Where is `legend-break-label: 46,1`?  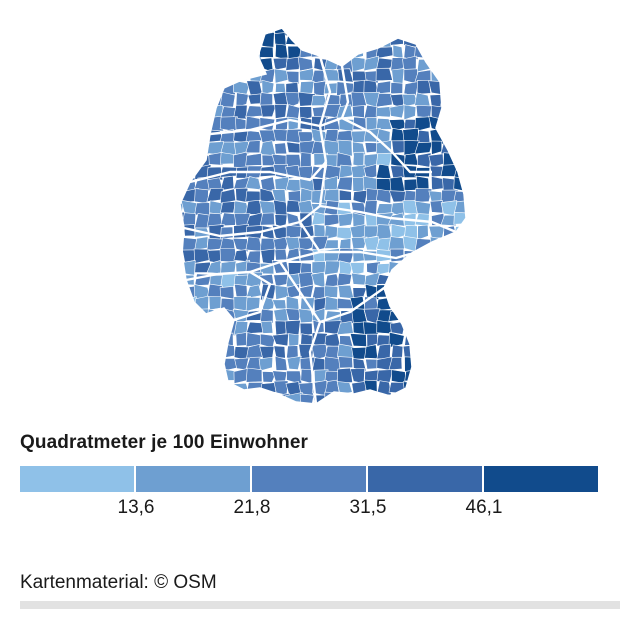 legend-break-label: 46,1 is located at coordinates (484, 507).